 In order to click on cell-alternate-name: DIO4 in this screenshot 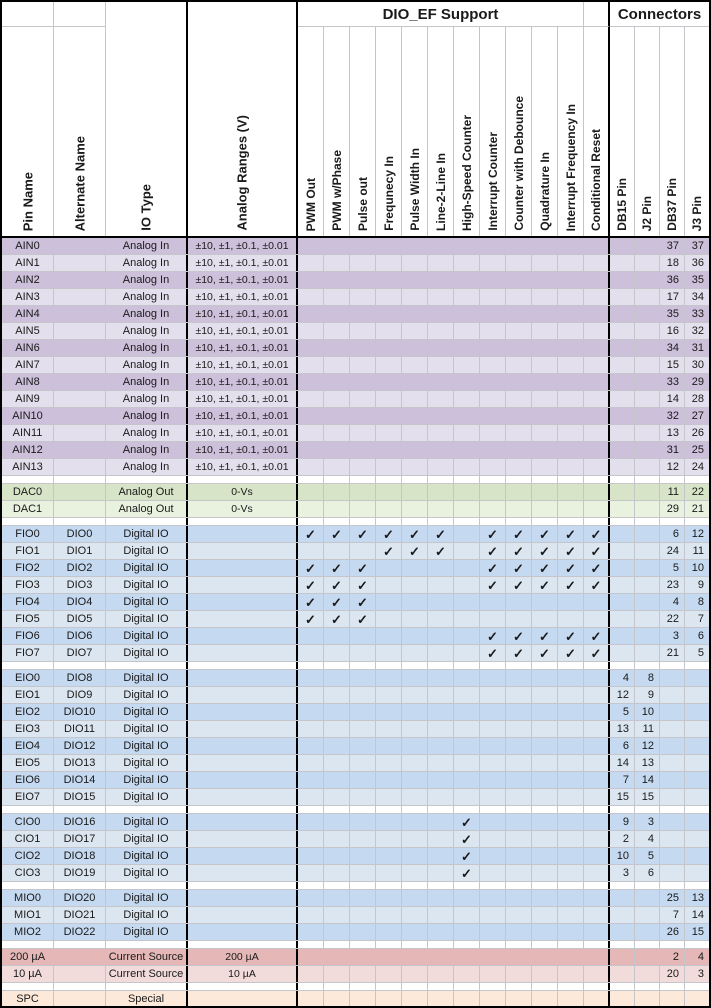, I will do `click(80, 602)`.